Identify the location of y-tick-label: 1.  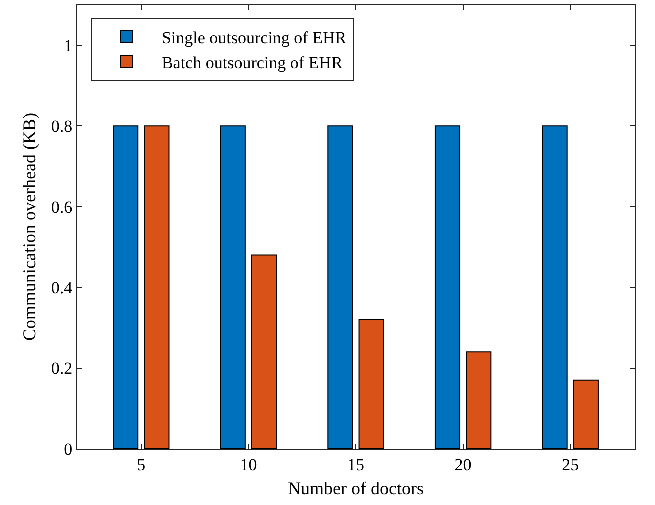
(68, 46).